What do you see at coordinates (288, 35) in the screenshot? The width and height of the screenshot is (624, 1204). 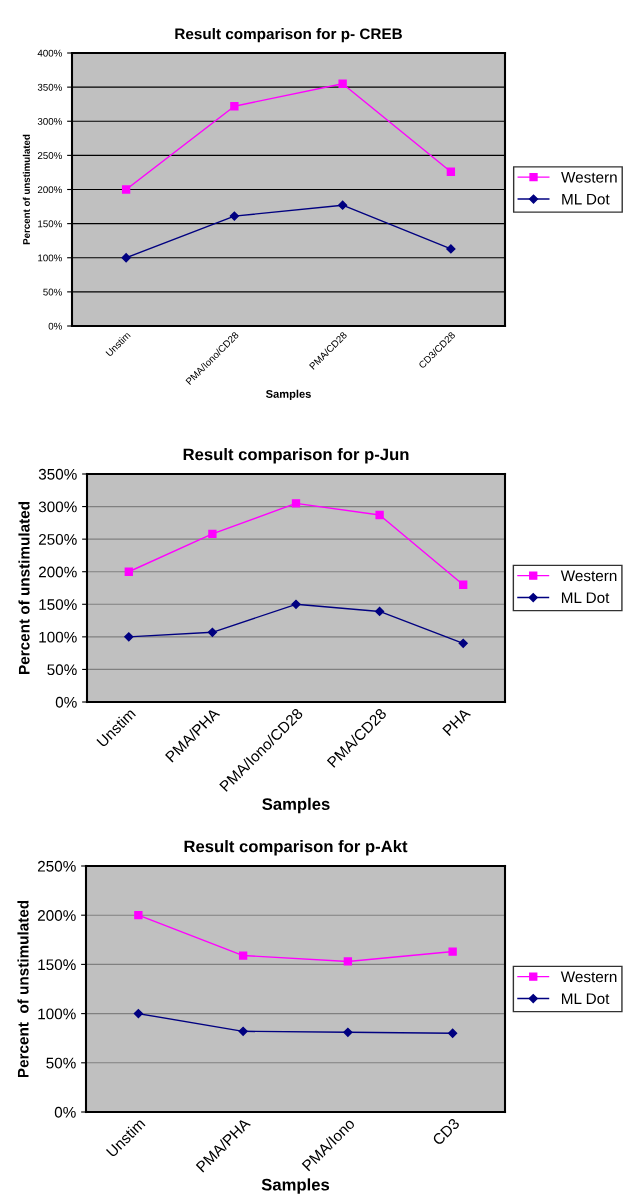 I see `chart-title: Result comparison for p- CREB` at bounding box center [288, 35].